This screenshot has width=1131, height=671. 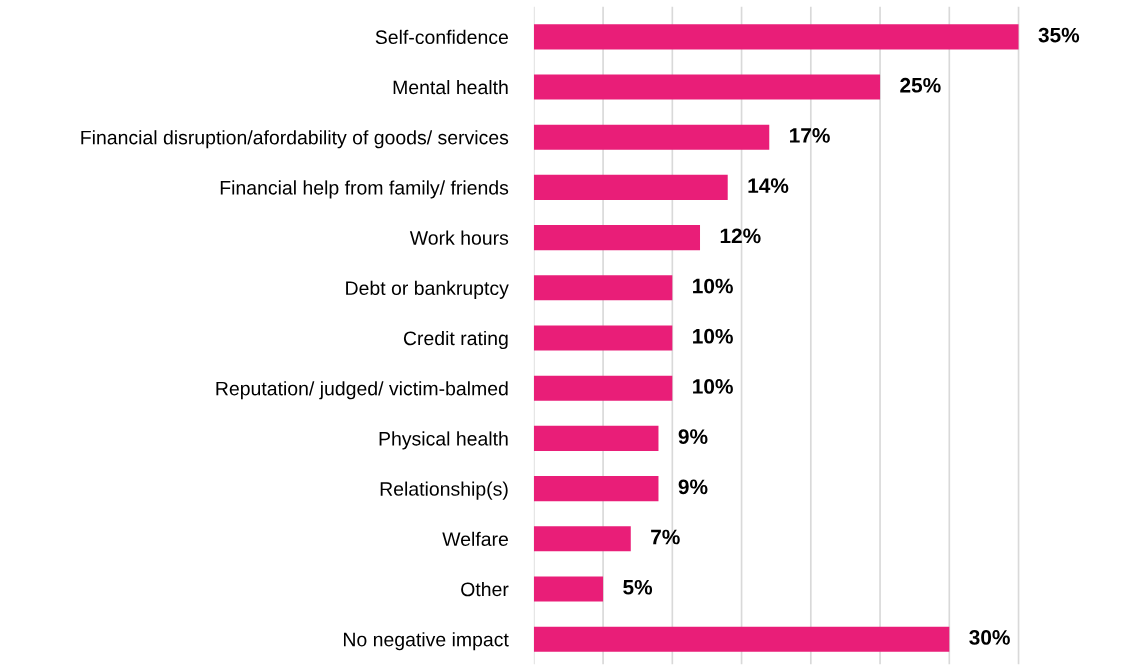 I want to click on y-tick-label: Credit rating, so click(x=455, y=340).